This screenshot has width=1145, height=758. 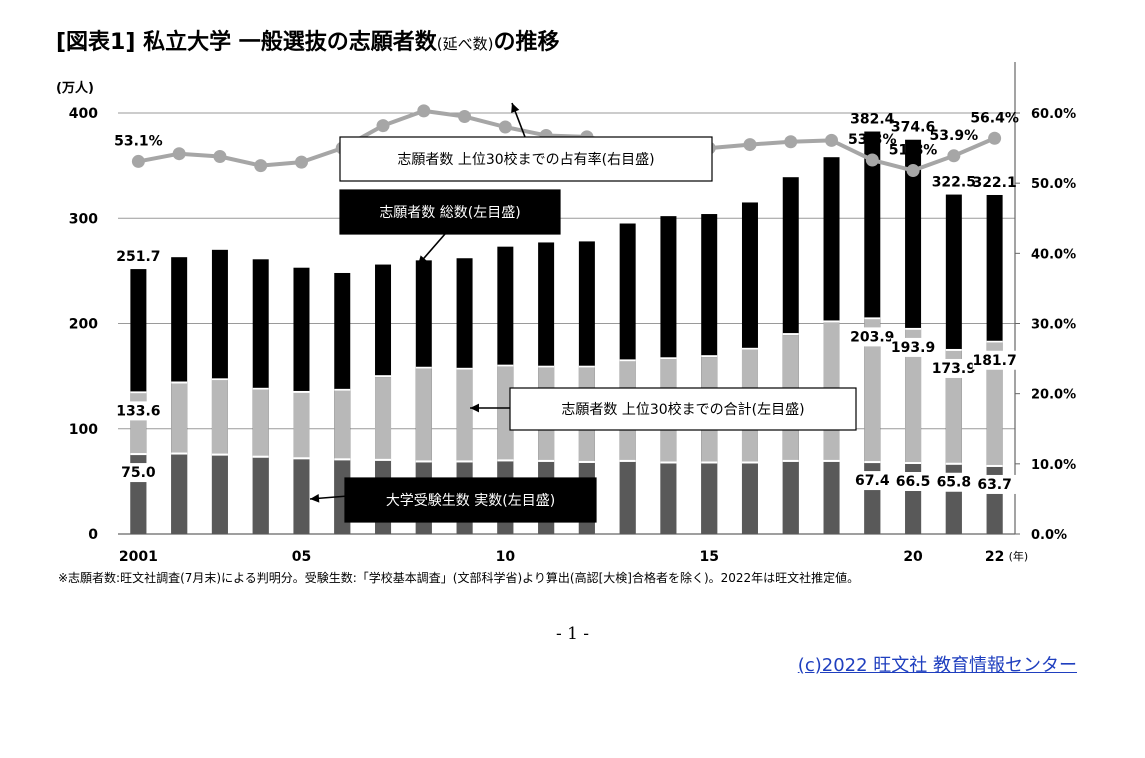 What do you see at coordinates (423, 367) in the screenshot?
I see `bar-separator-s1-2008` at bounding box center [423, 367].